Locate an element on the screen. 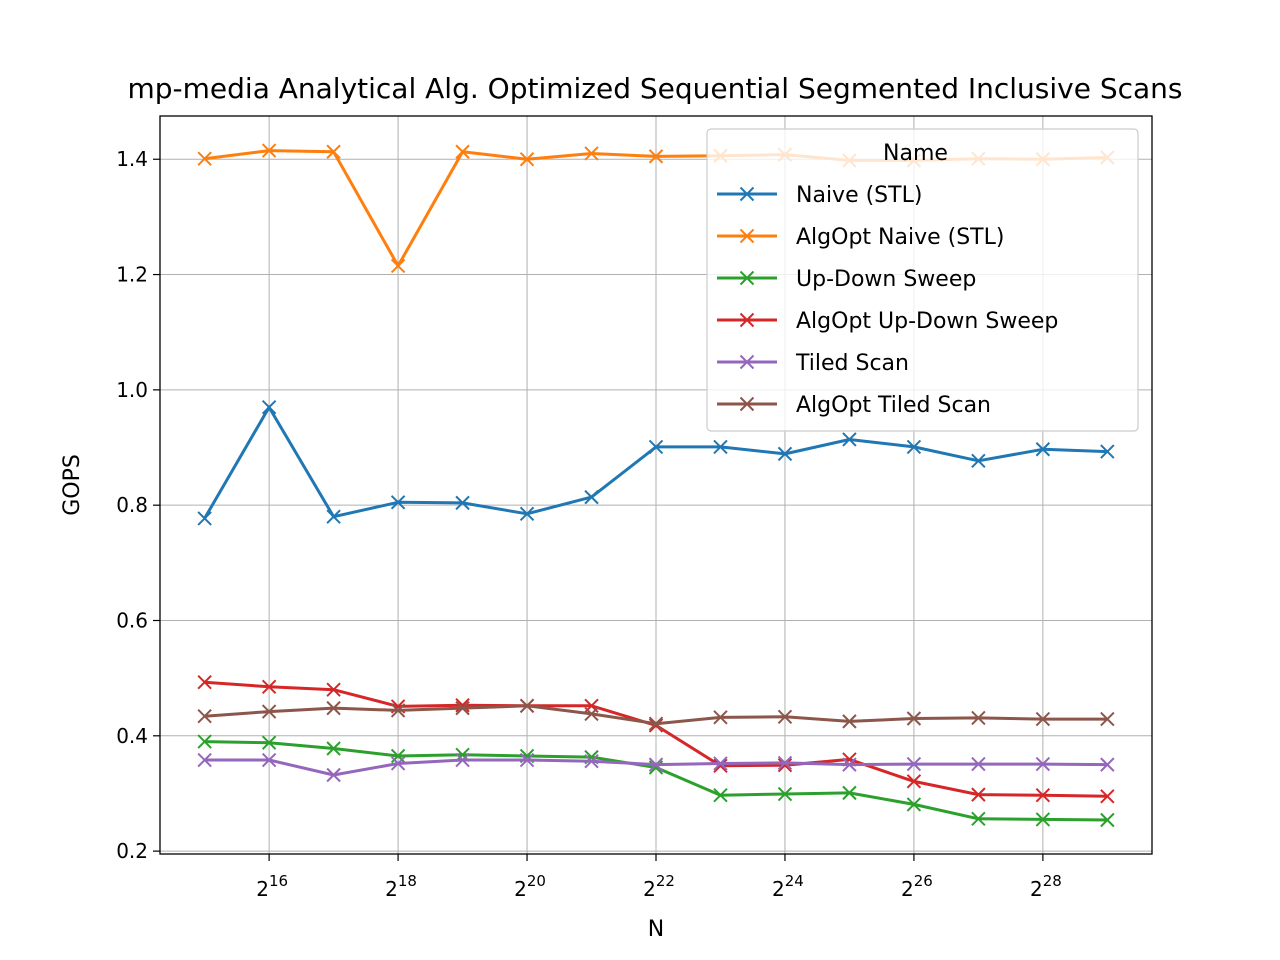 The height and width of the screenshot is (960, 1280). legend-entry: Naive (STL) is located at coordinates (819, 195).